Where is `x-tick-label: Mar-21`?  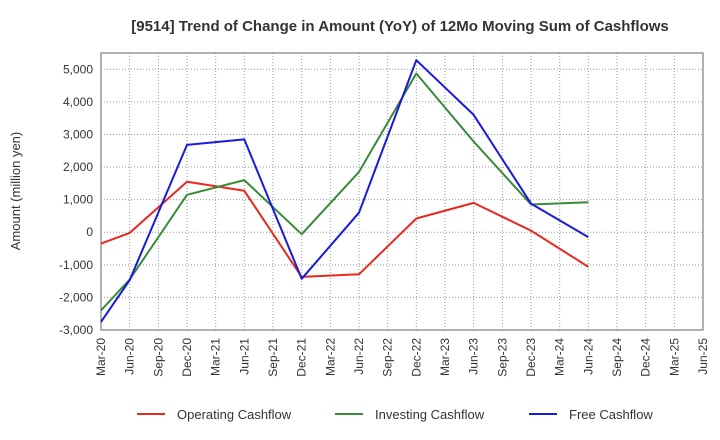
x-tick-label: Mar-21 is located at coordinates (216, 357).